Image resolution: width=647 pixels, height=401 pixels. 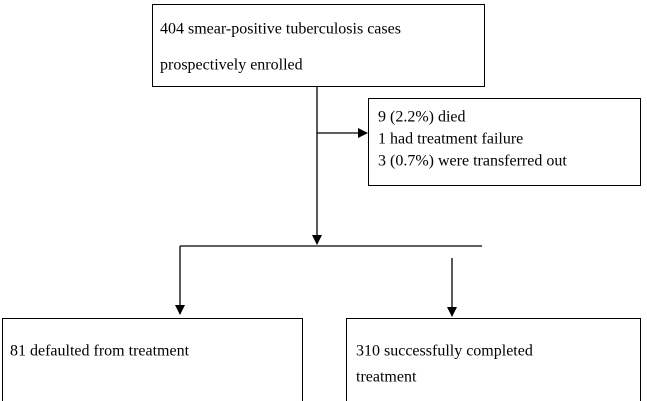 What do you see at coordinates (472, 161) in the screenshot?
I see `node-text: 3 (0.7%) were transferred out` at bounding box center [472, 161].